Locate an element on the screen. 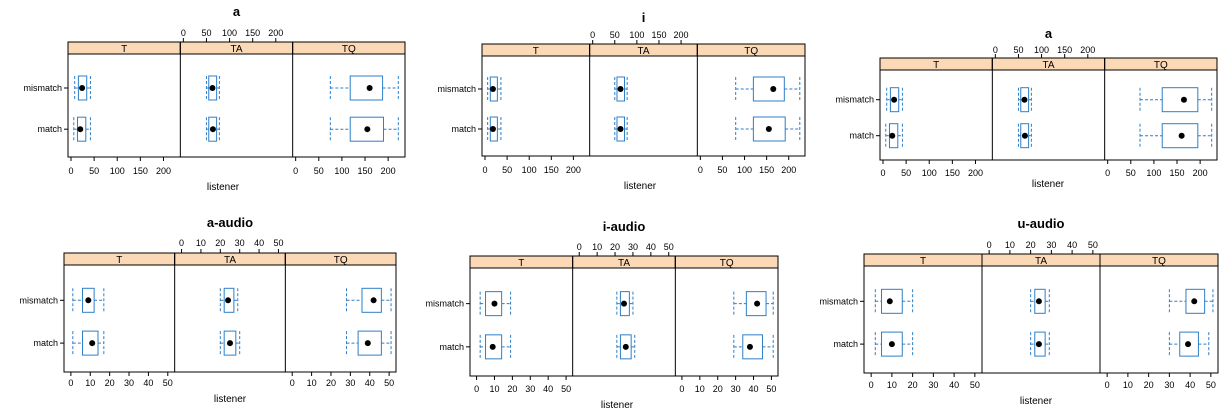 This screenshot has height=410, width=1224. box-T-match is located at coordinates (88, 343).